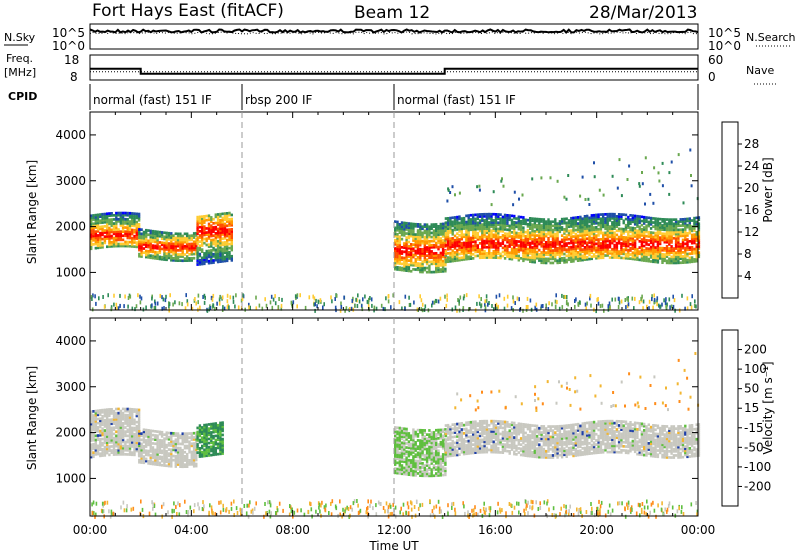 This screenshot has height=558, width=800. I want to click on nave-label: Nave, so click(760, 70).